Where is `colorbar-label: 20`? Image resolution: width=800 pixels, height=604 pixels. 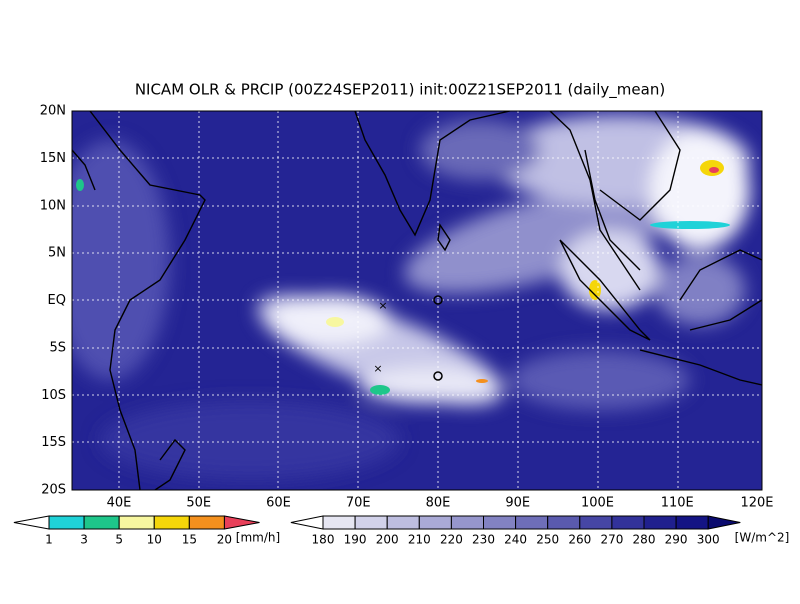
colorbar-label: 20 is located at coordinates (224, 540).